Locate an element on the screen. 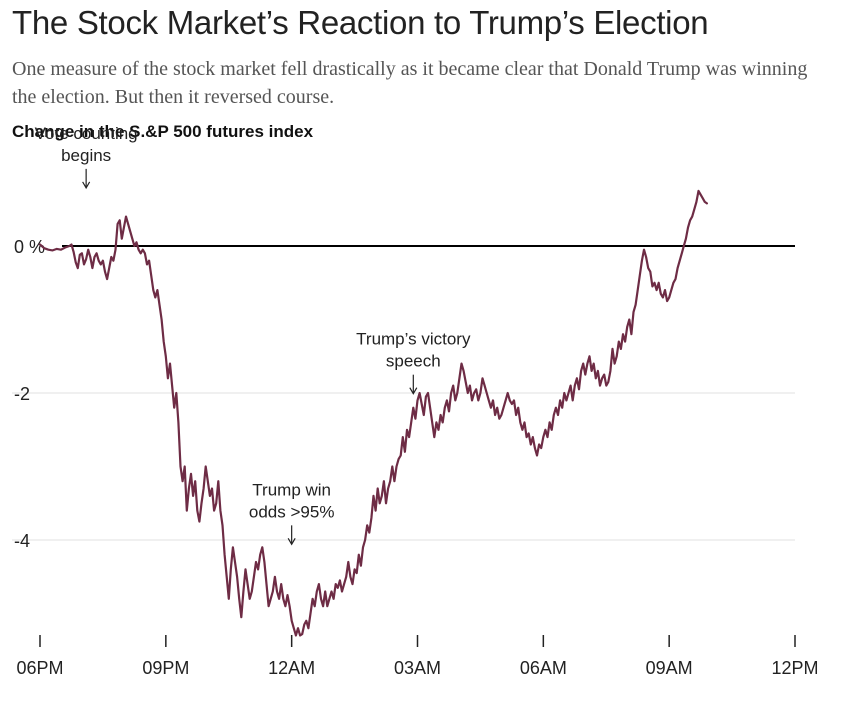  y-axis: 0 % -2 -4 is located at coordinates (29, 394).